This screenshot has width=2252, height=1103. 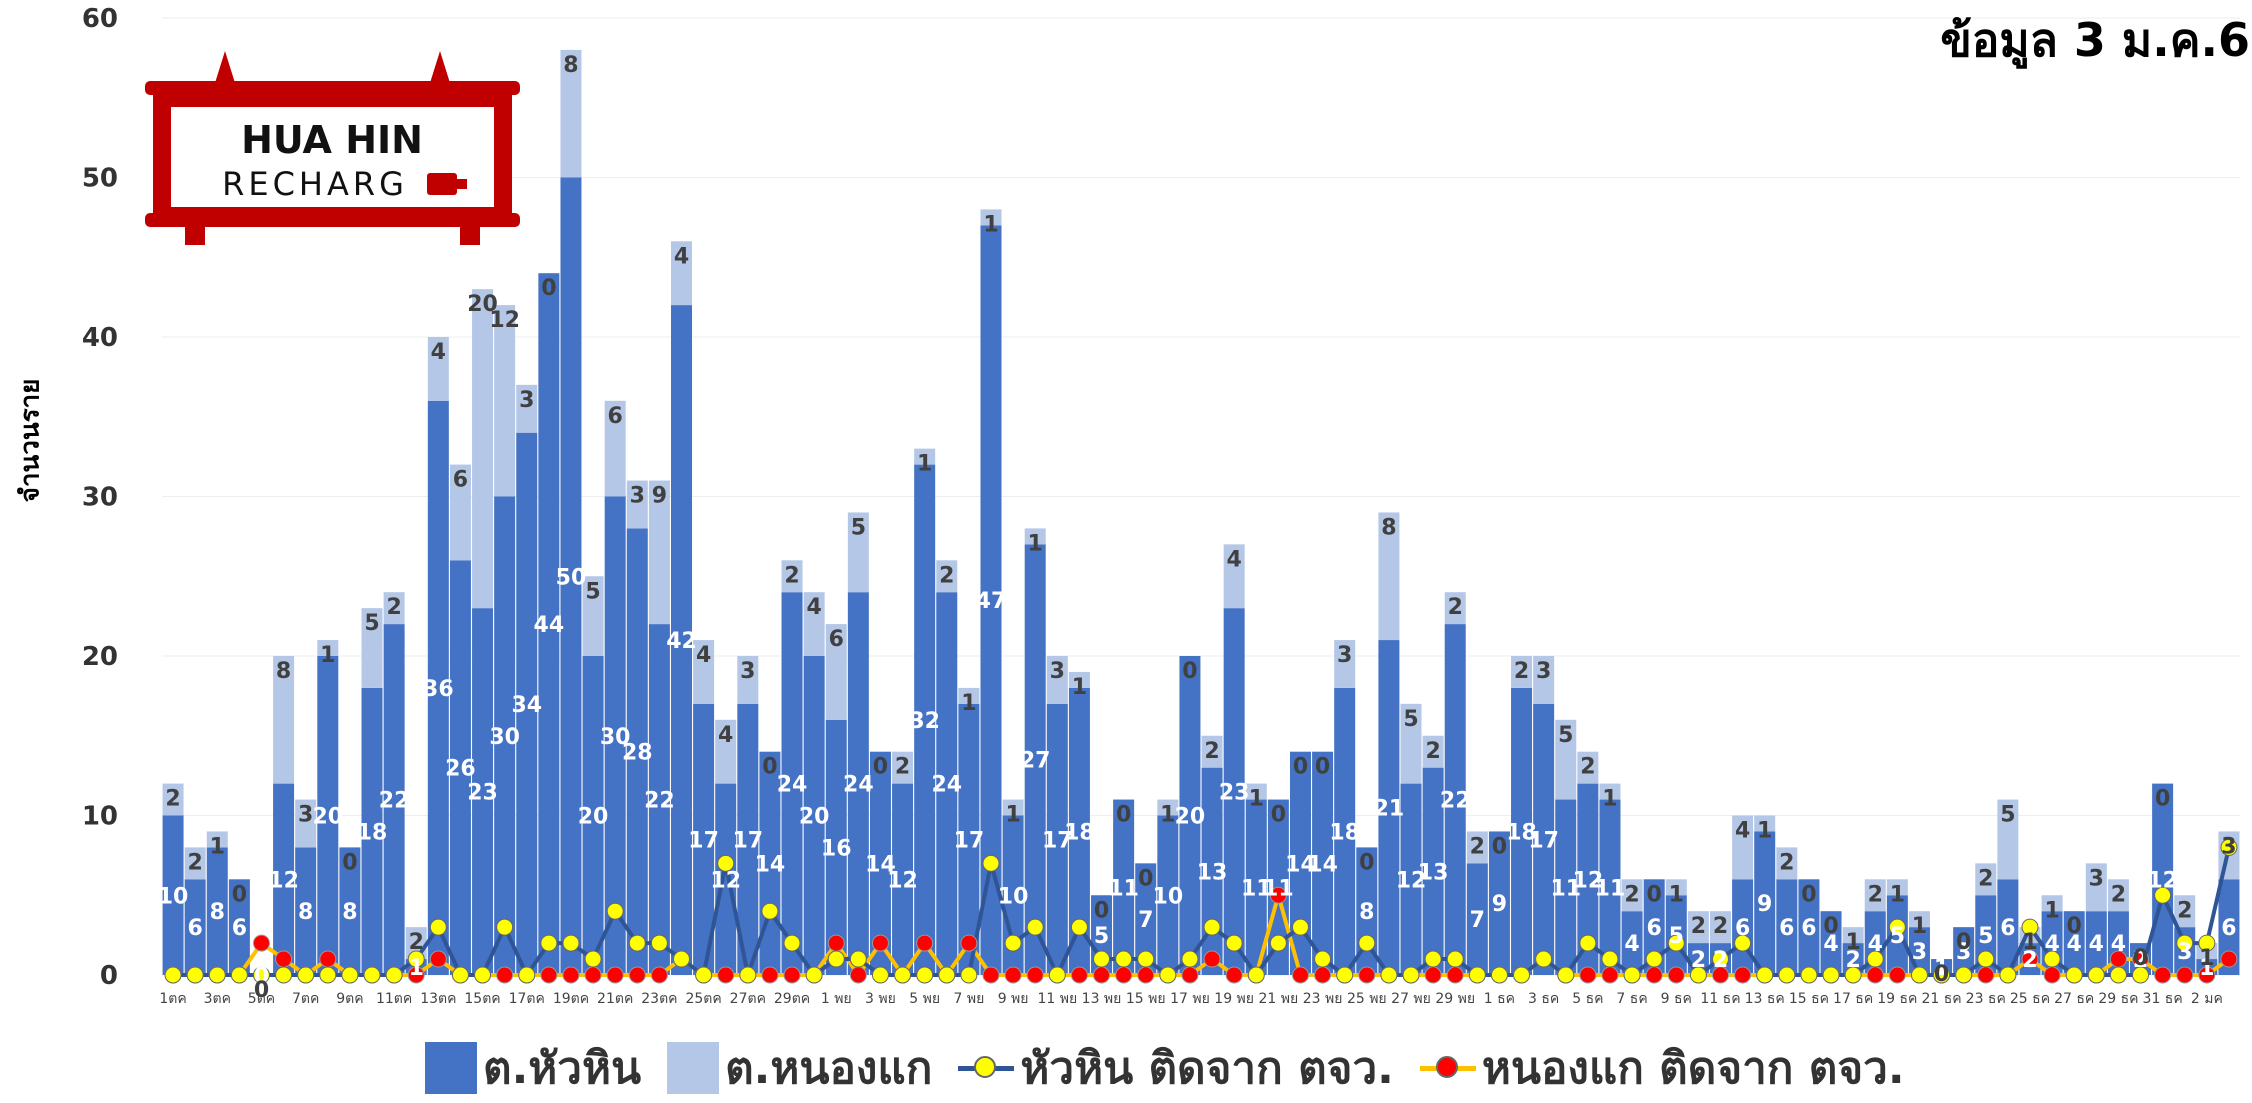 I want to click on data-label-huahin: 14, so click(x=1300, y=864).